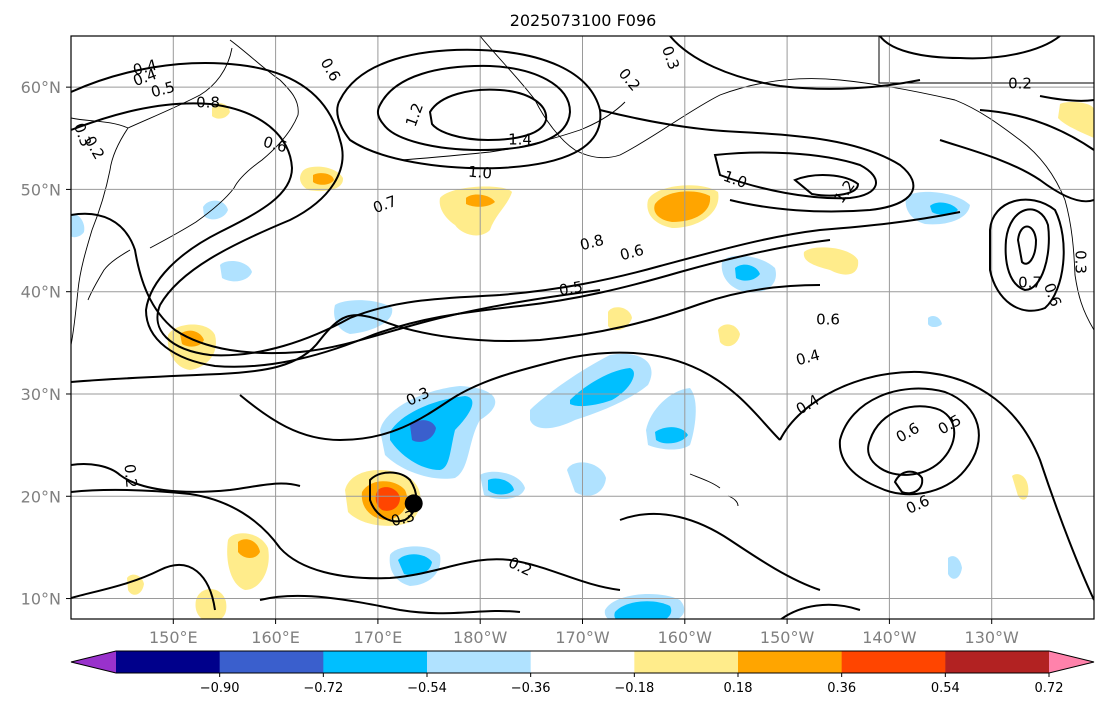  Describe the element at coordinates (41, 189) in the screenshot. I see `latitude-label: 50°N` at that location.